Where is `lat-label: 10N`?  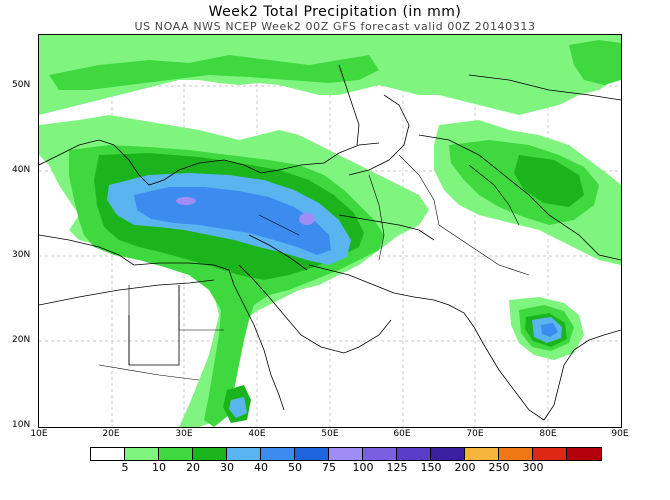
lat-label: 10N is located at coordinates (21, 425).